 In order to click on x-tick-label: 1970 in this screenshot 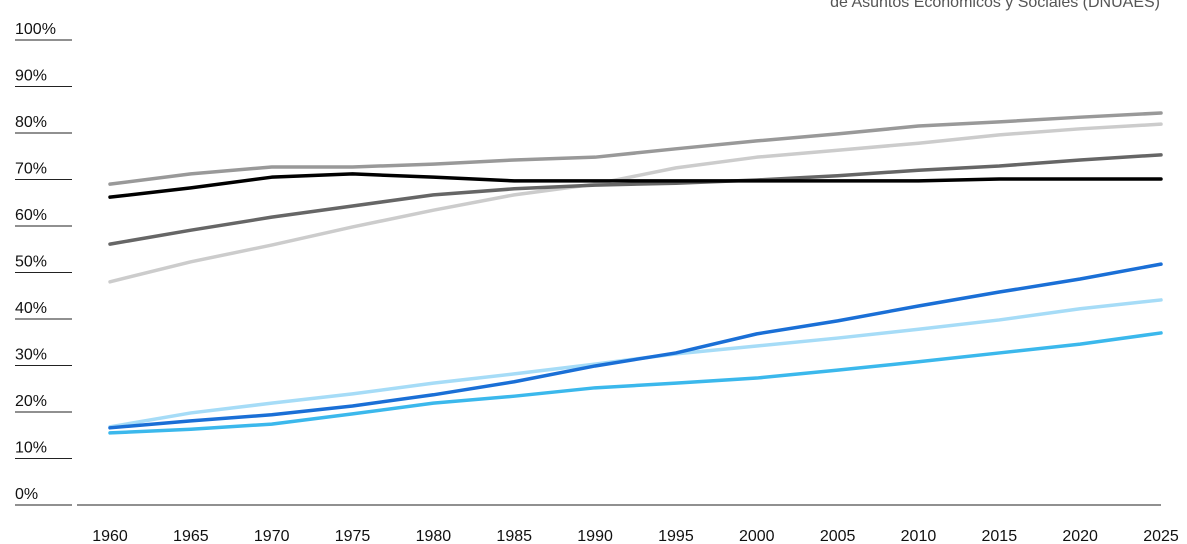, I will do `click(272, 536)`.